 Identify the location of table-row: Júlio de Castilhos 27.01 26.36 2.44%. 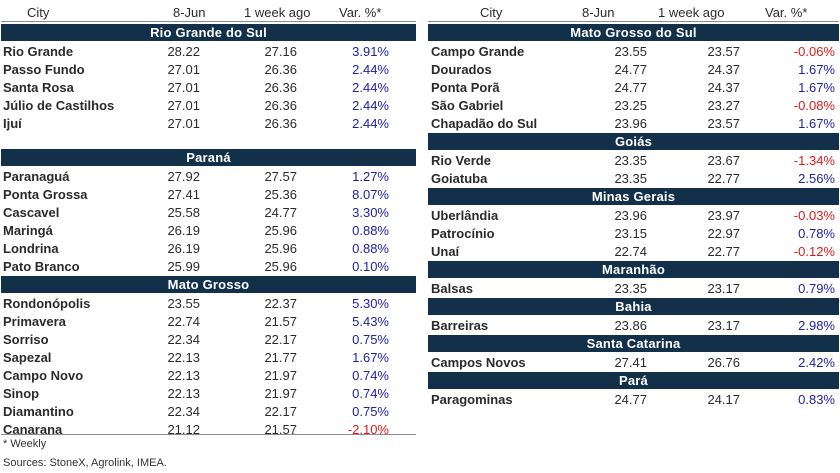
(208, 105).